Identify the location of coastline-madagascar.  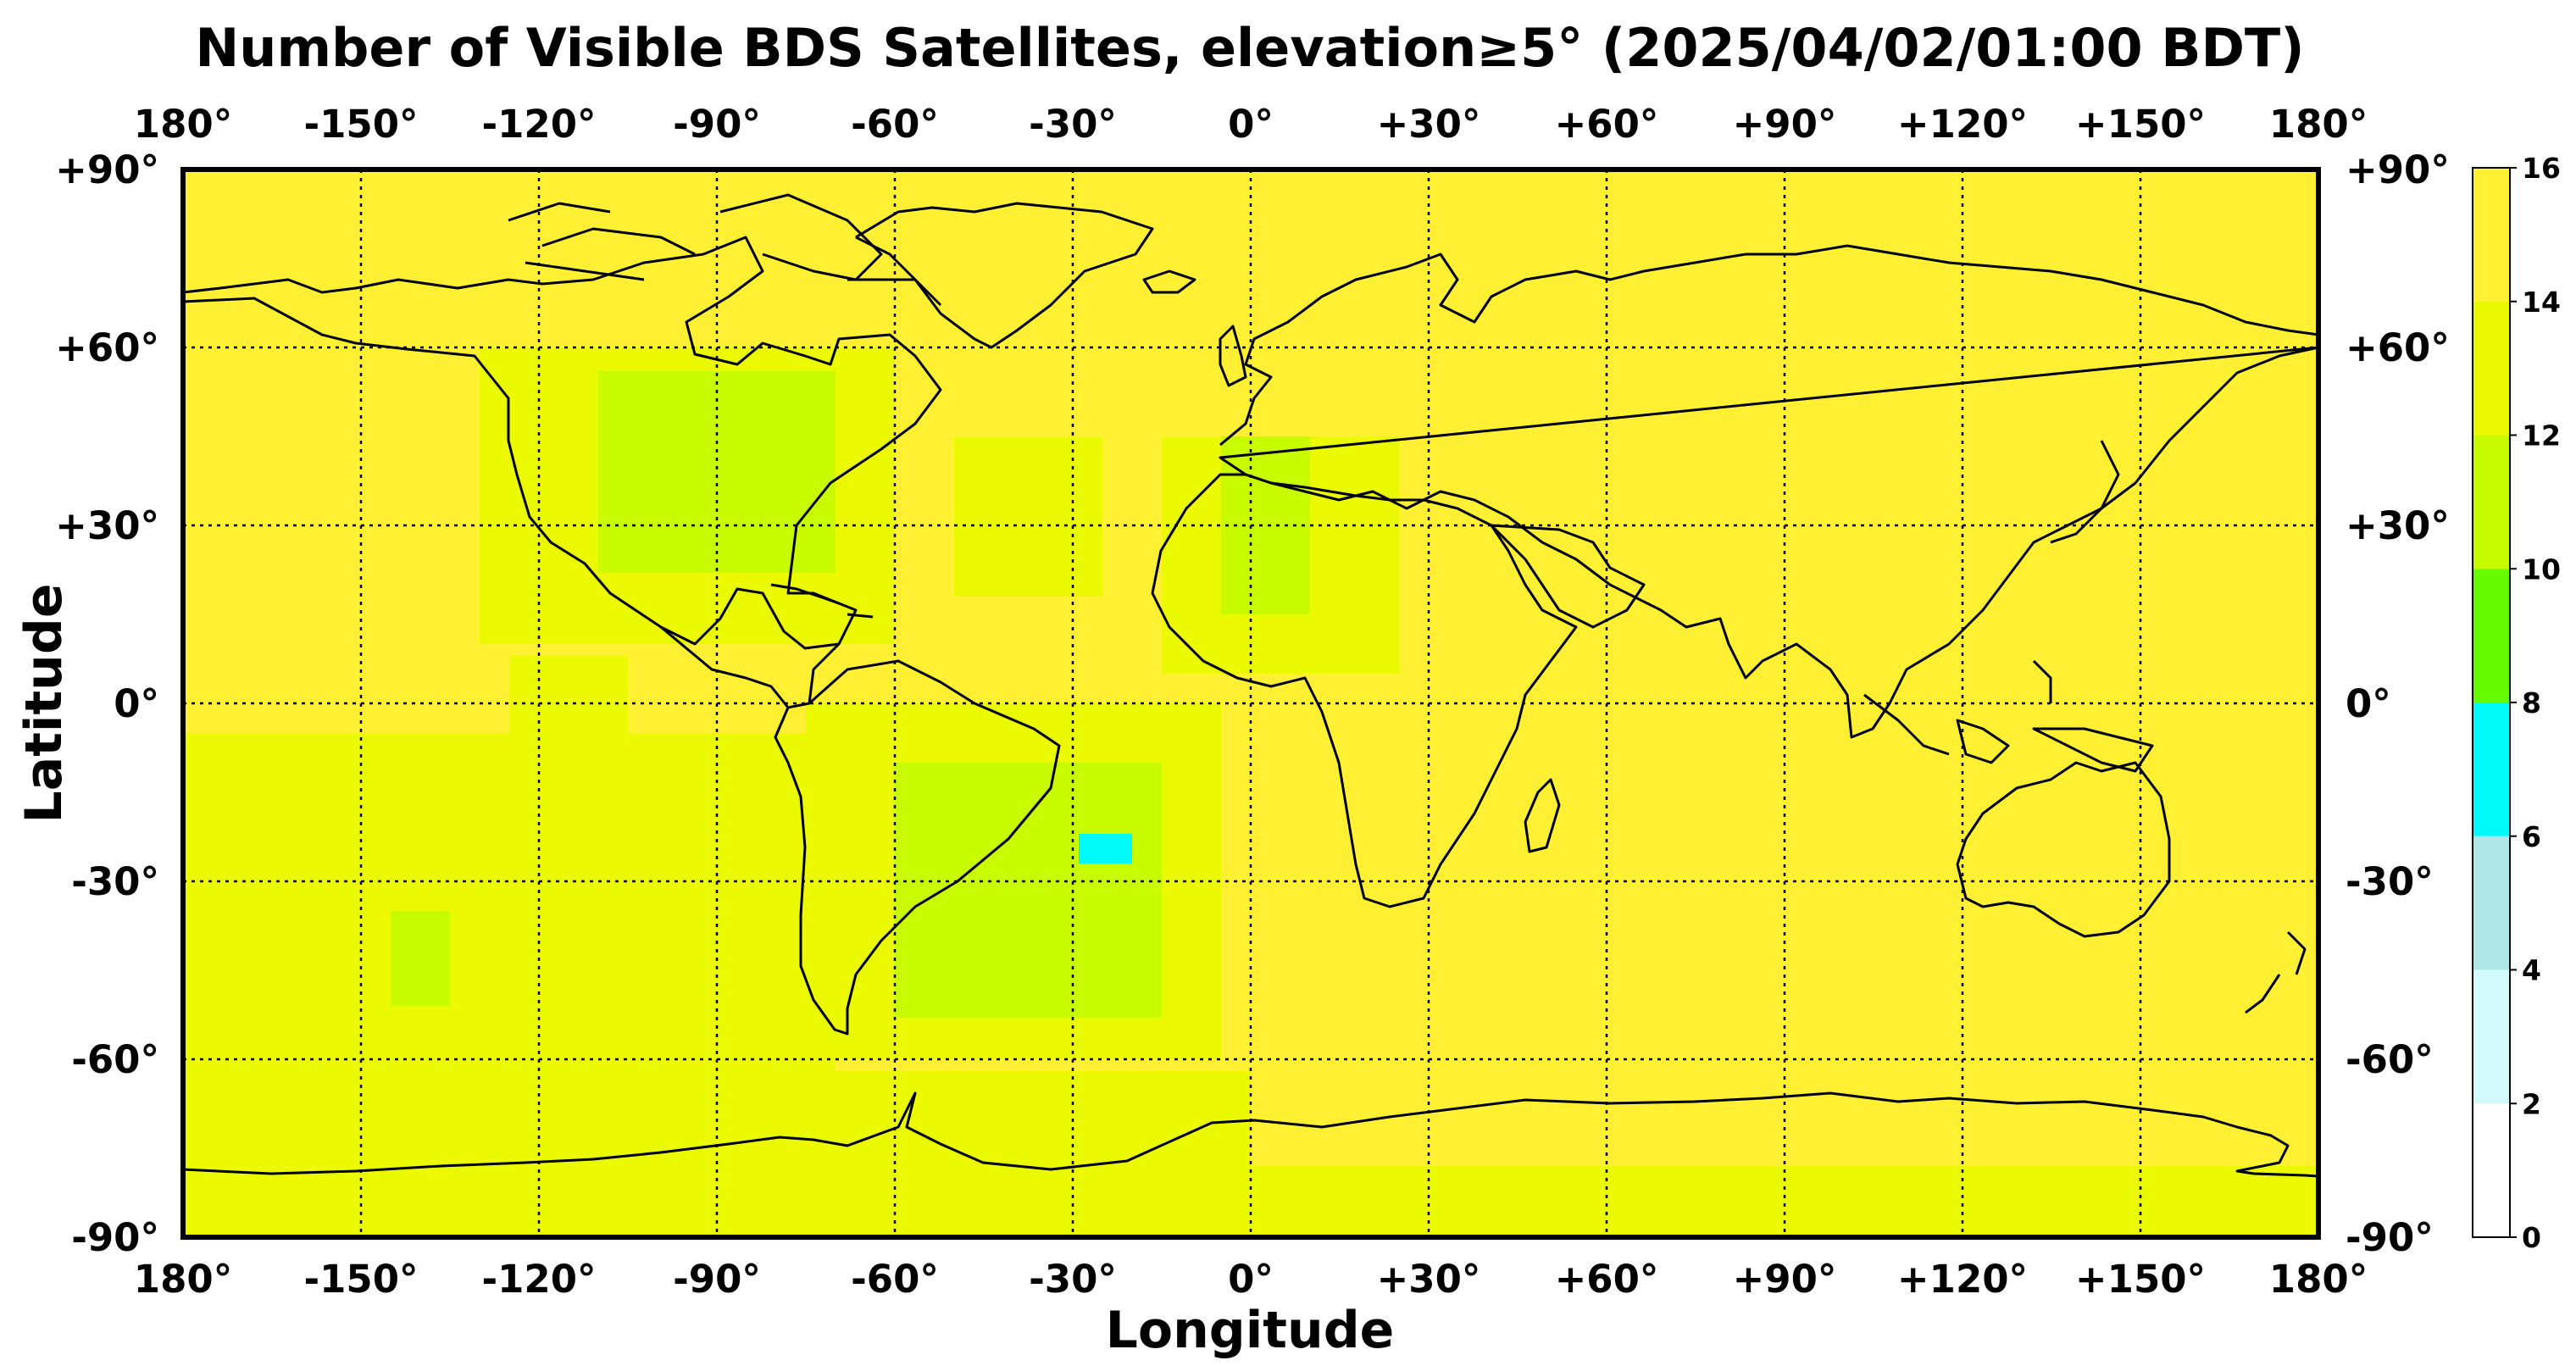
(1542, 815).